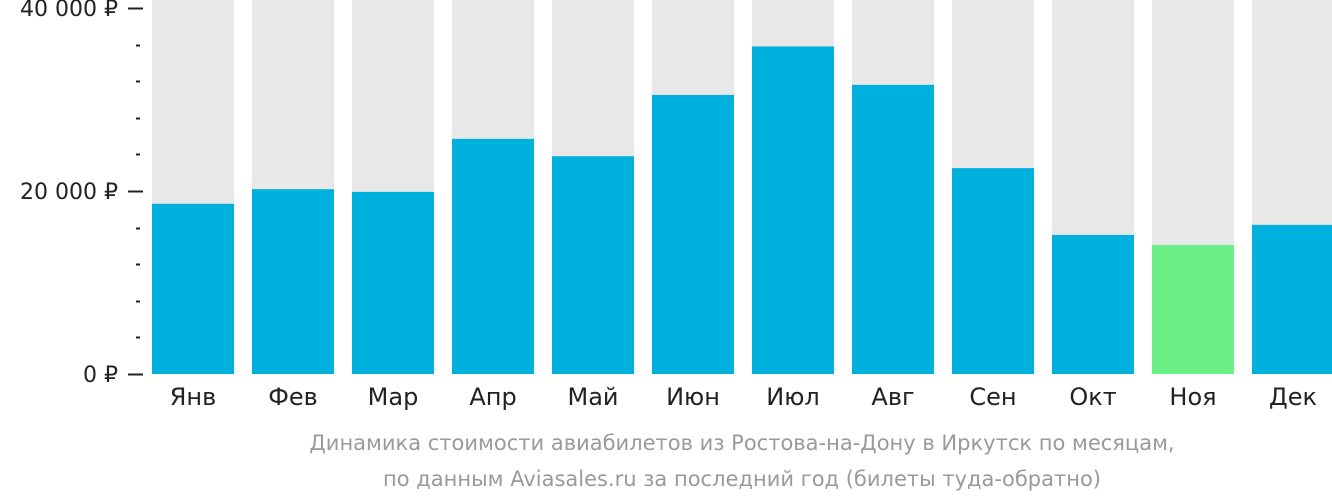 Image resolution: width=1332 pixels, height=502 pixels. I want to click on x-tick-label-9: Сен, so click(992, 397).